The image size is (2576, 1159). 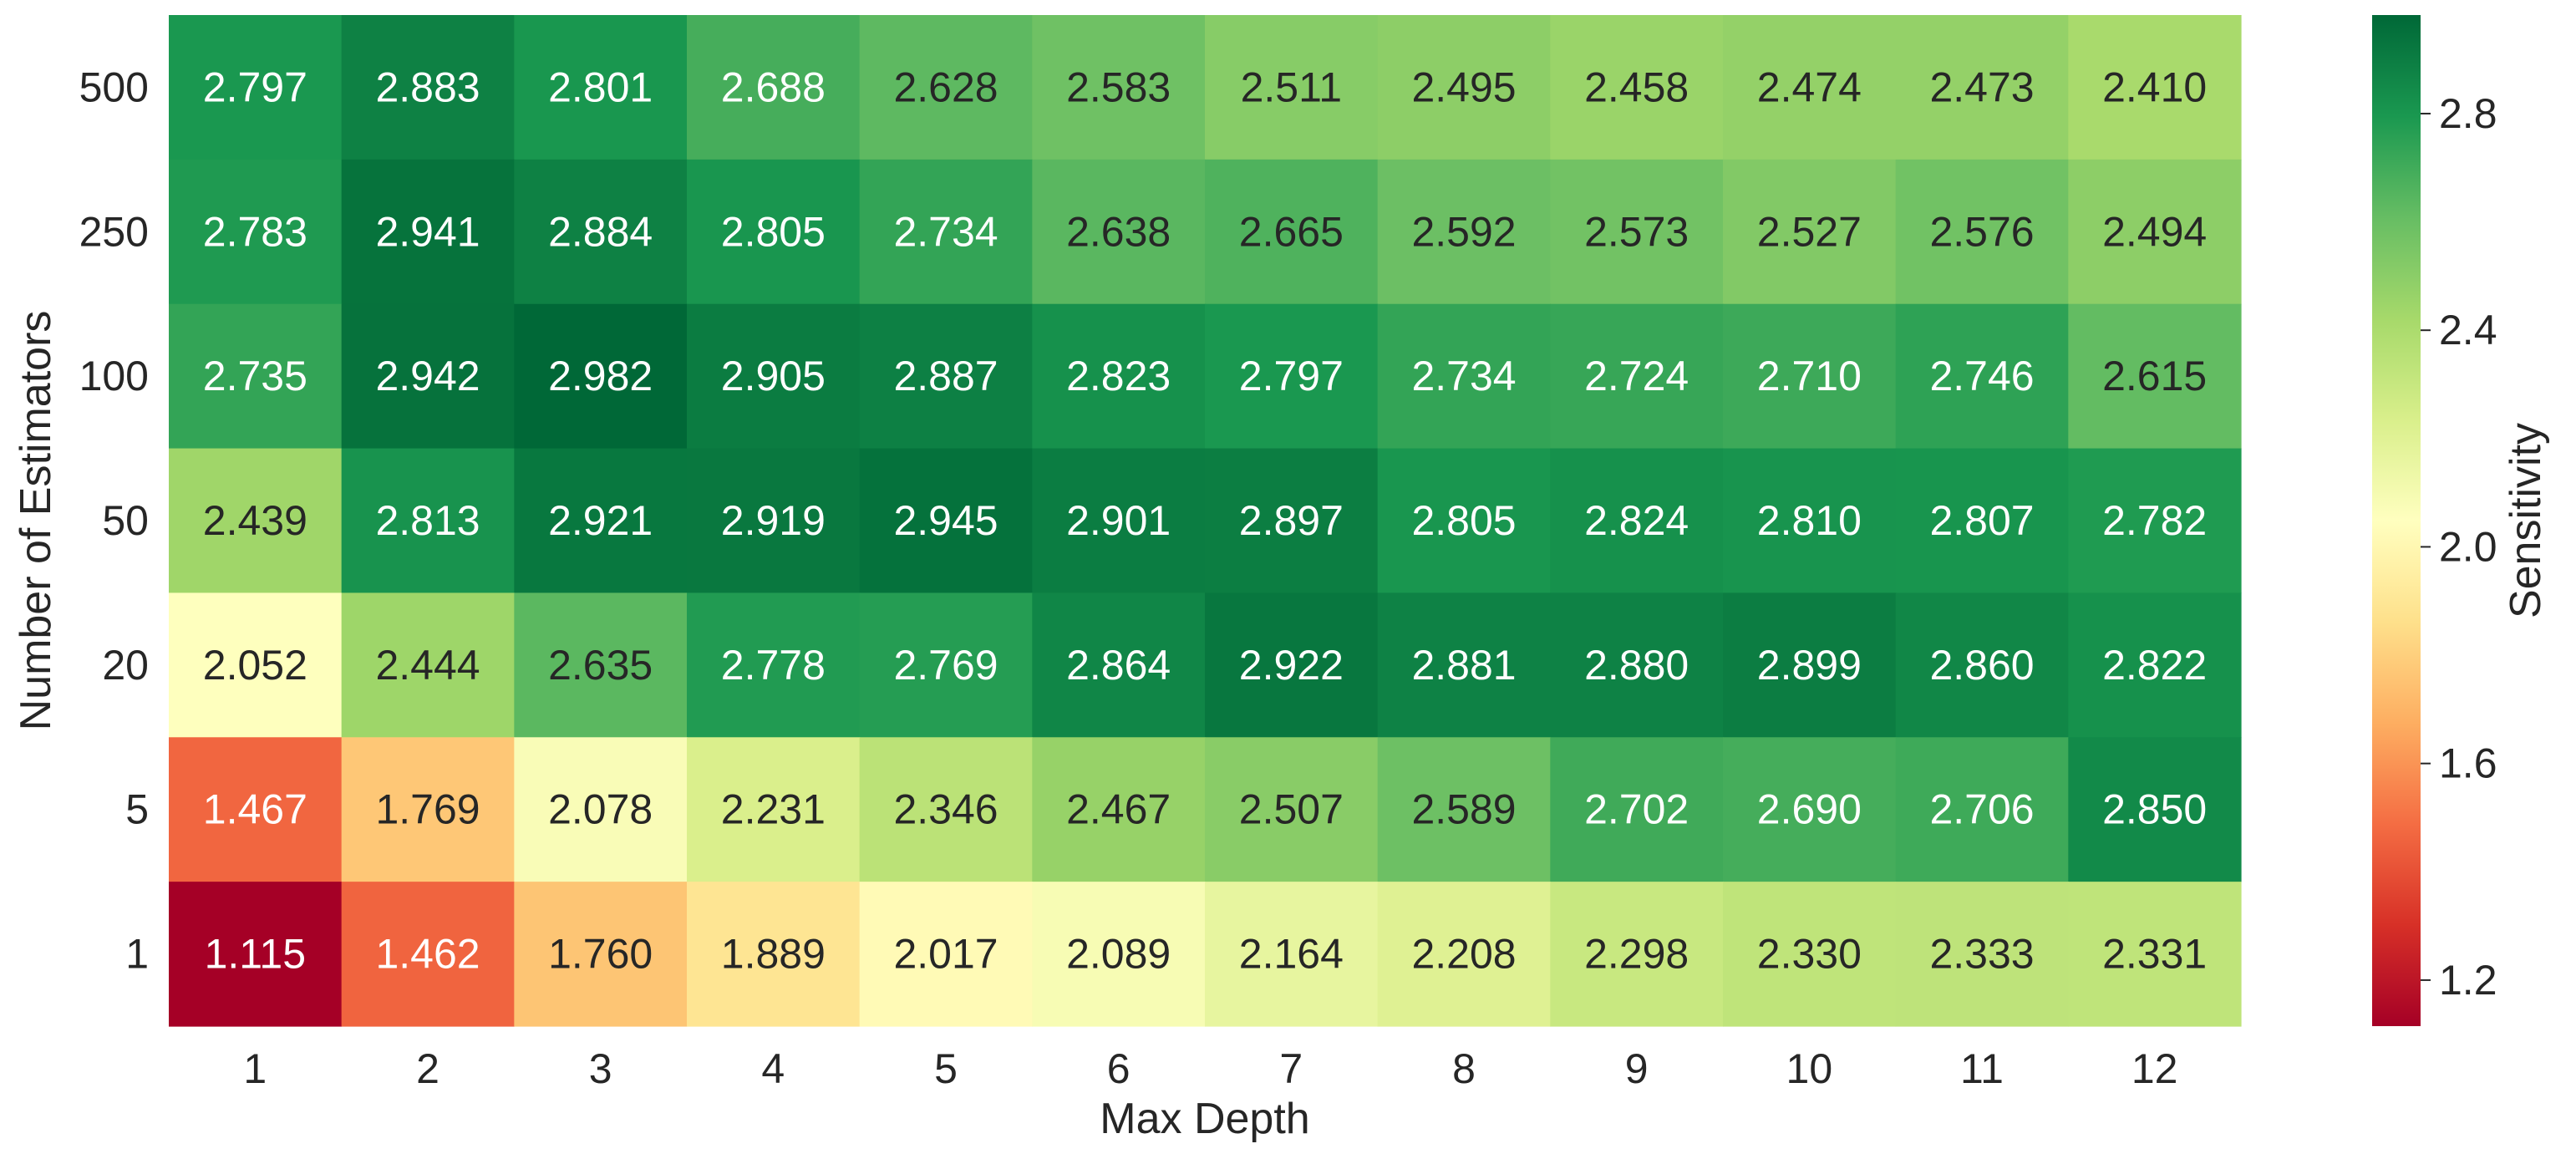 What do you see at coordinates (2154, 87) in the screenshot?
I see `cell-value-label: 2.410` at bounding box center [2154, 87].